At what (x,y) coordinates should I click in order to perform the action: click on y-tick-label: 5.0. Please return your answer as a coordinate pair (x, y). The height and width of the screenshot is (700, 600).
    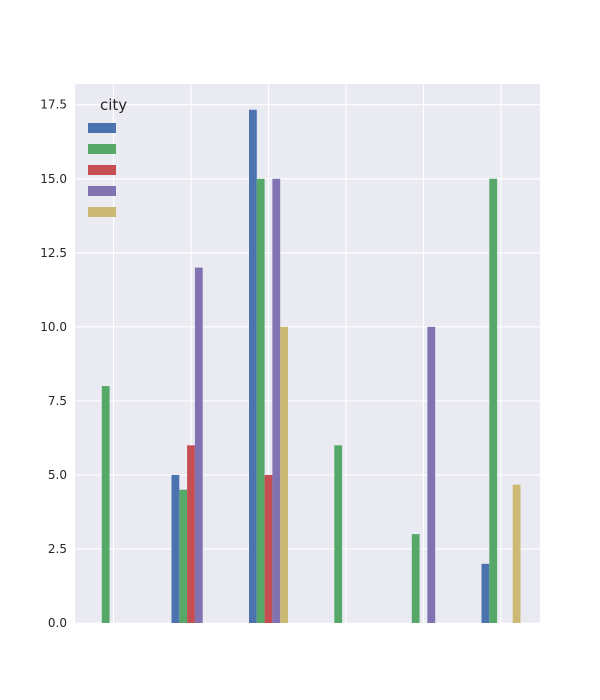
    Looking at the image, I should click on (57, 475).